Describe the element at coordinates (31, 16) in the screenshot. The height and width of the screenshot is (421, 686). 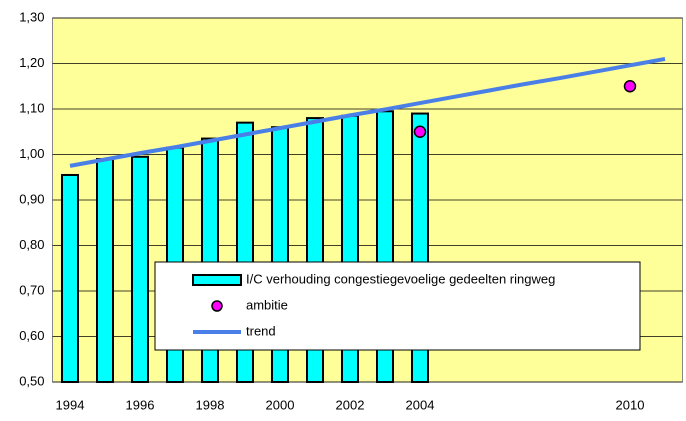
I see `y-tick-label: 1,30` at that location.